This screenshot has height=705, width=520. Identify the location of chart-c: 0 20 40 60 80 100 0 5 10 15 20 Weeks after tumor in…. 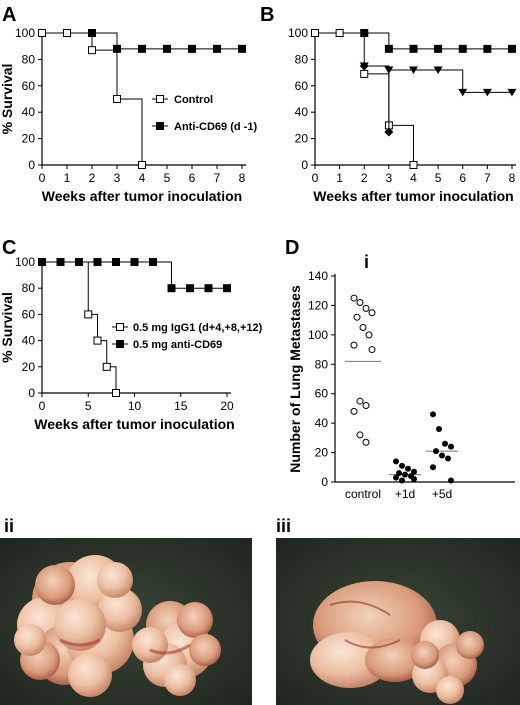
(131, 343).